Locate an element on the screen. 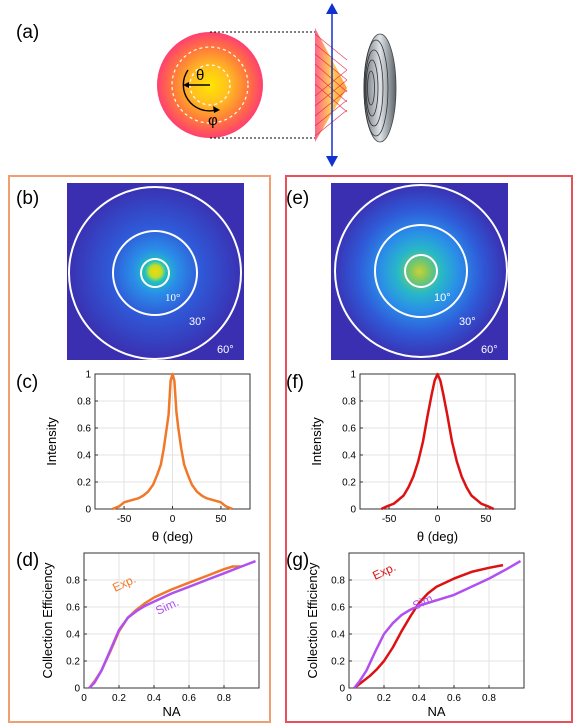 Image resolution: width=582 pixels, height=727 pixels. panel-label-g: (g) is located at coordinates (298, 560).